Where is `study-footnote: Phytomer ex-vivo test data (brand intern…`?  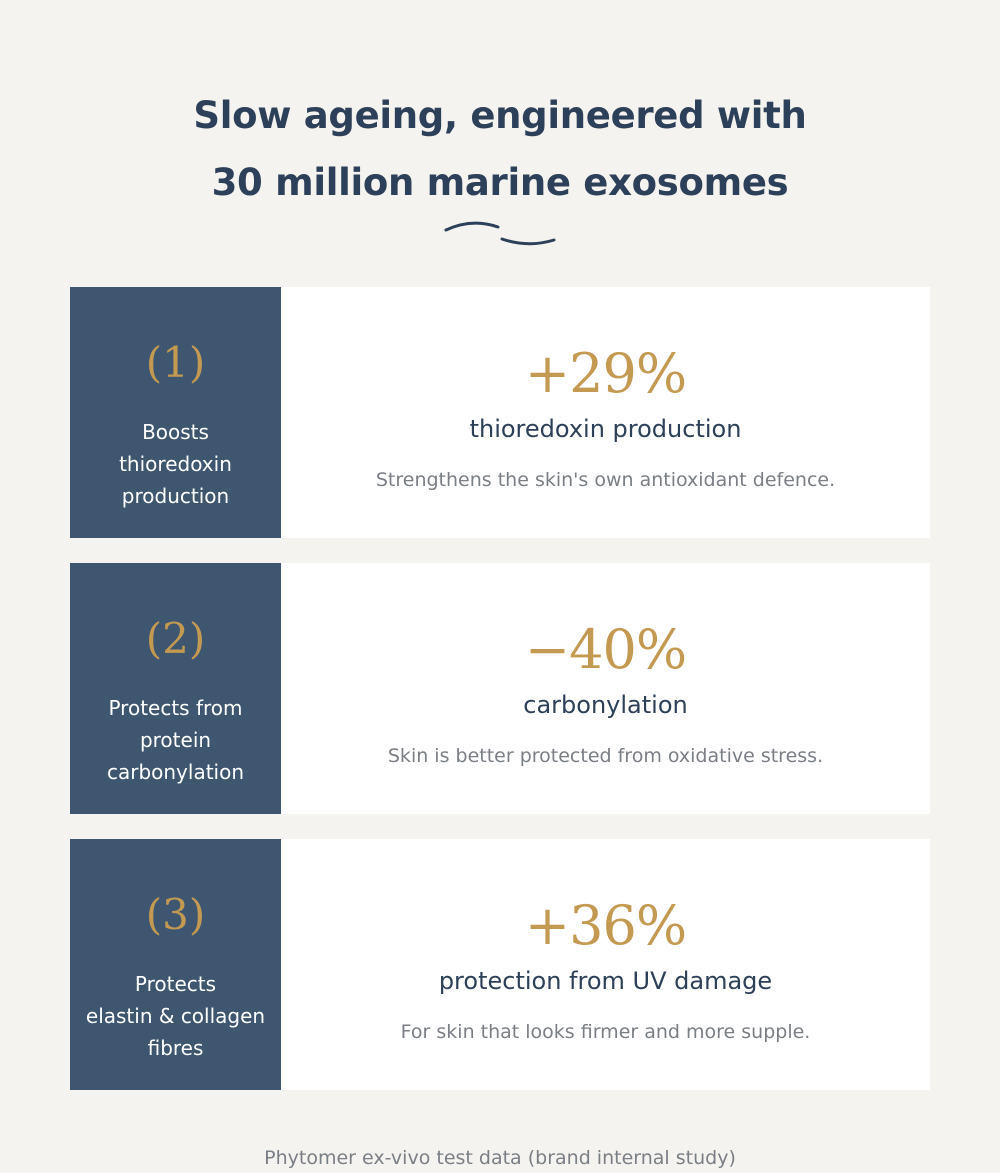
study-footnote: Phytomer ex-vivo test data (brand intern… is located at coordinates (500, 1158).